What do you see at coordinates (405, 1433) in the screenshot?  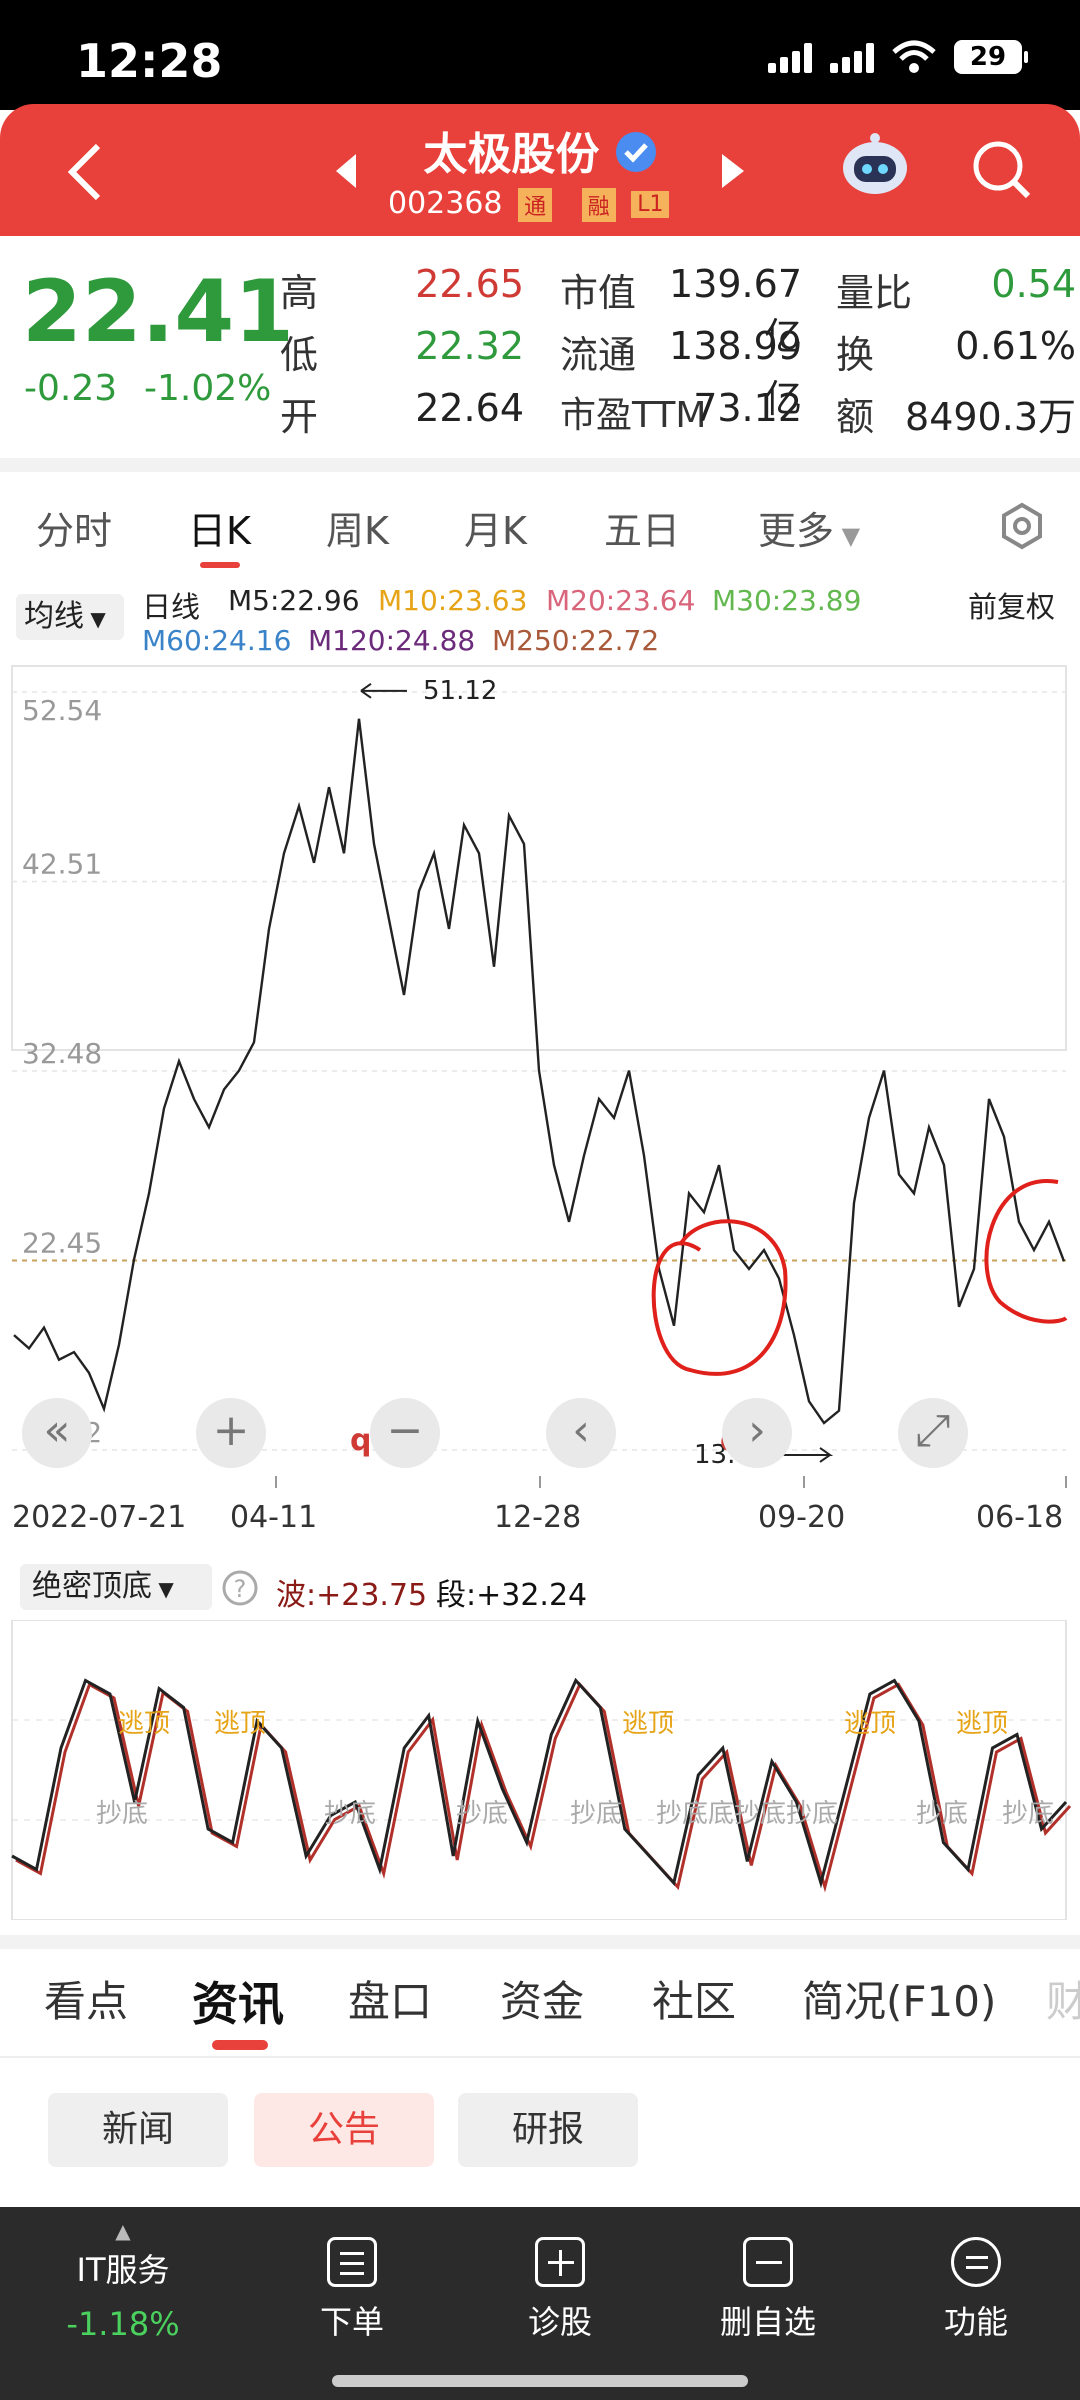 I see `zoom-out-button: −` at bounding box center [405, 1433].